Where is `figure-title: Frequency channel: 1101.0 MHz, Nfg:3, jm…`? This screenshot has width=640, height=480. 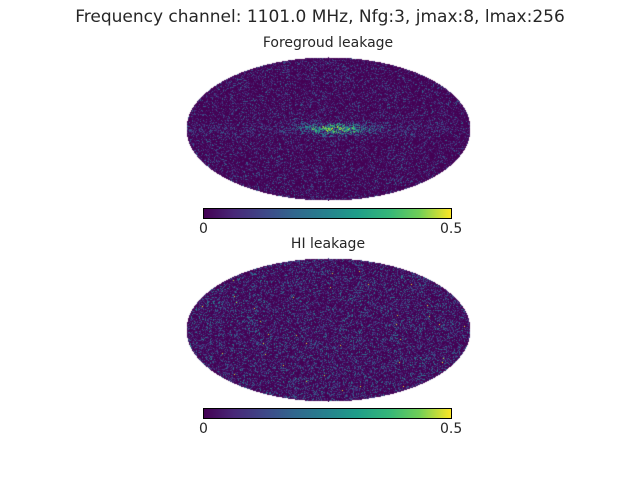
figure-title: Frequency channel: 1101.0 MHz, Nfg:3, jm… is located at coordinates (320, 17).